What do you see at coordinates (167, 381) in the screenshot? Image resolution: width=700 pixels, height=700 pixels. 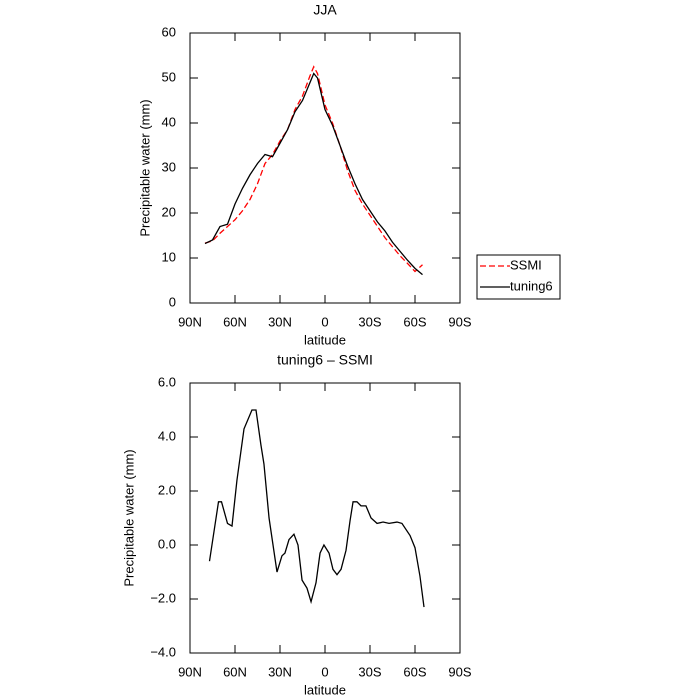 I see `y-tick-label: 6.0` at bounding box center [167, 381].